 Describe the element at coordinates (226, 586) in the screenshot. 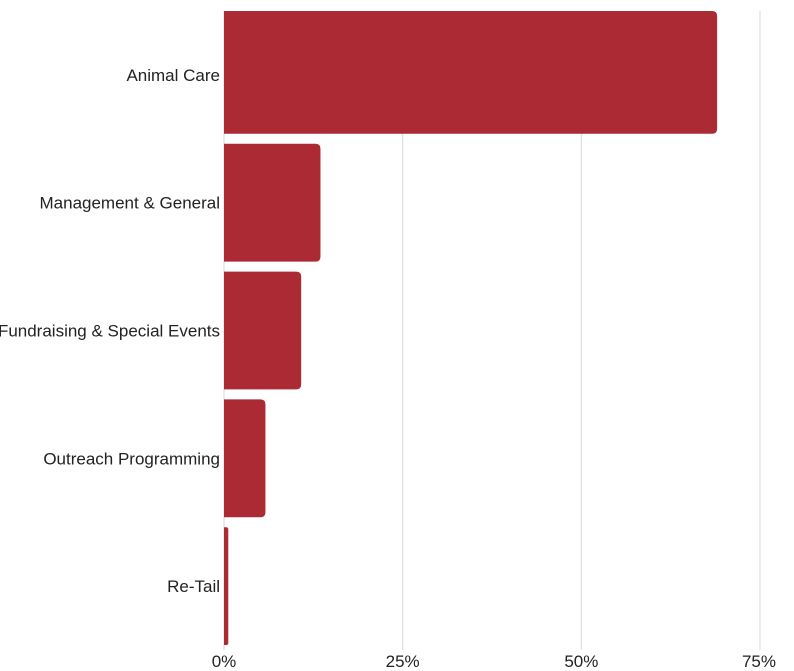

I see `bar-re-tail` at that location.